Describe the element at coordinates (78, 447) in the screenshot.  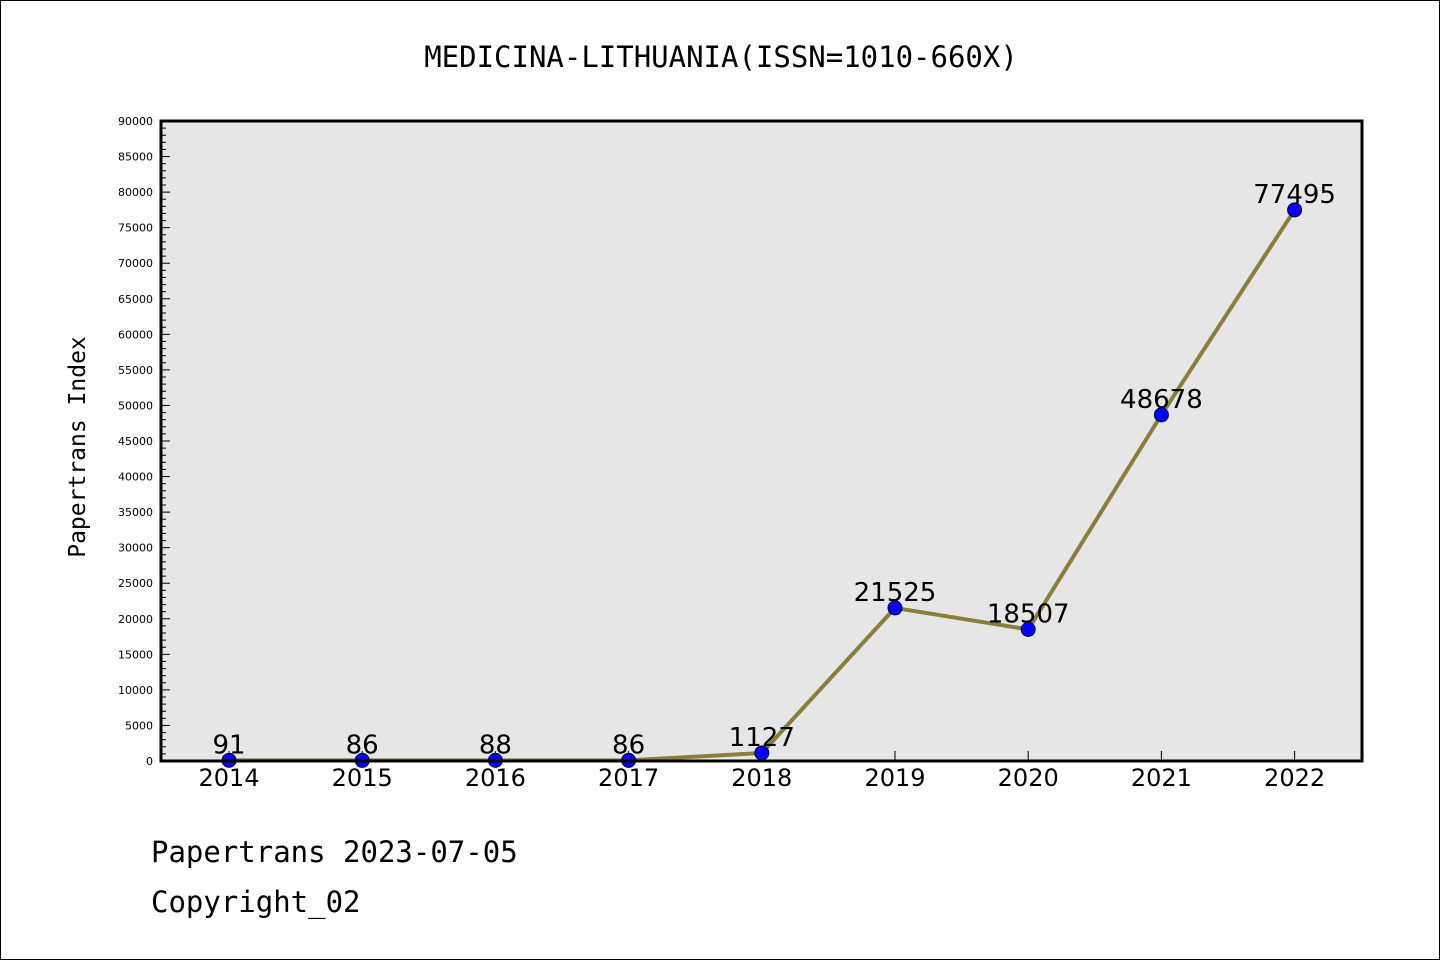
I see `y-axis-label: Papertrans Index` at that location.